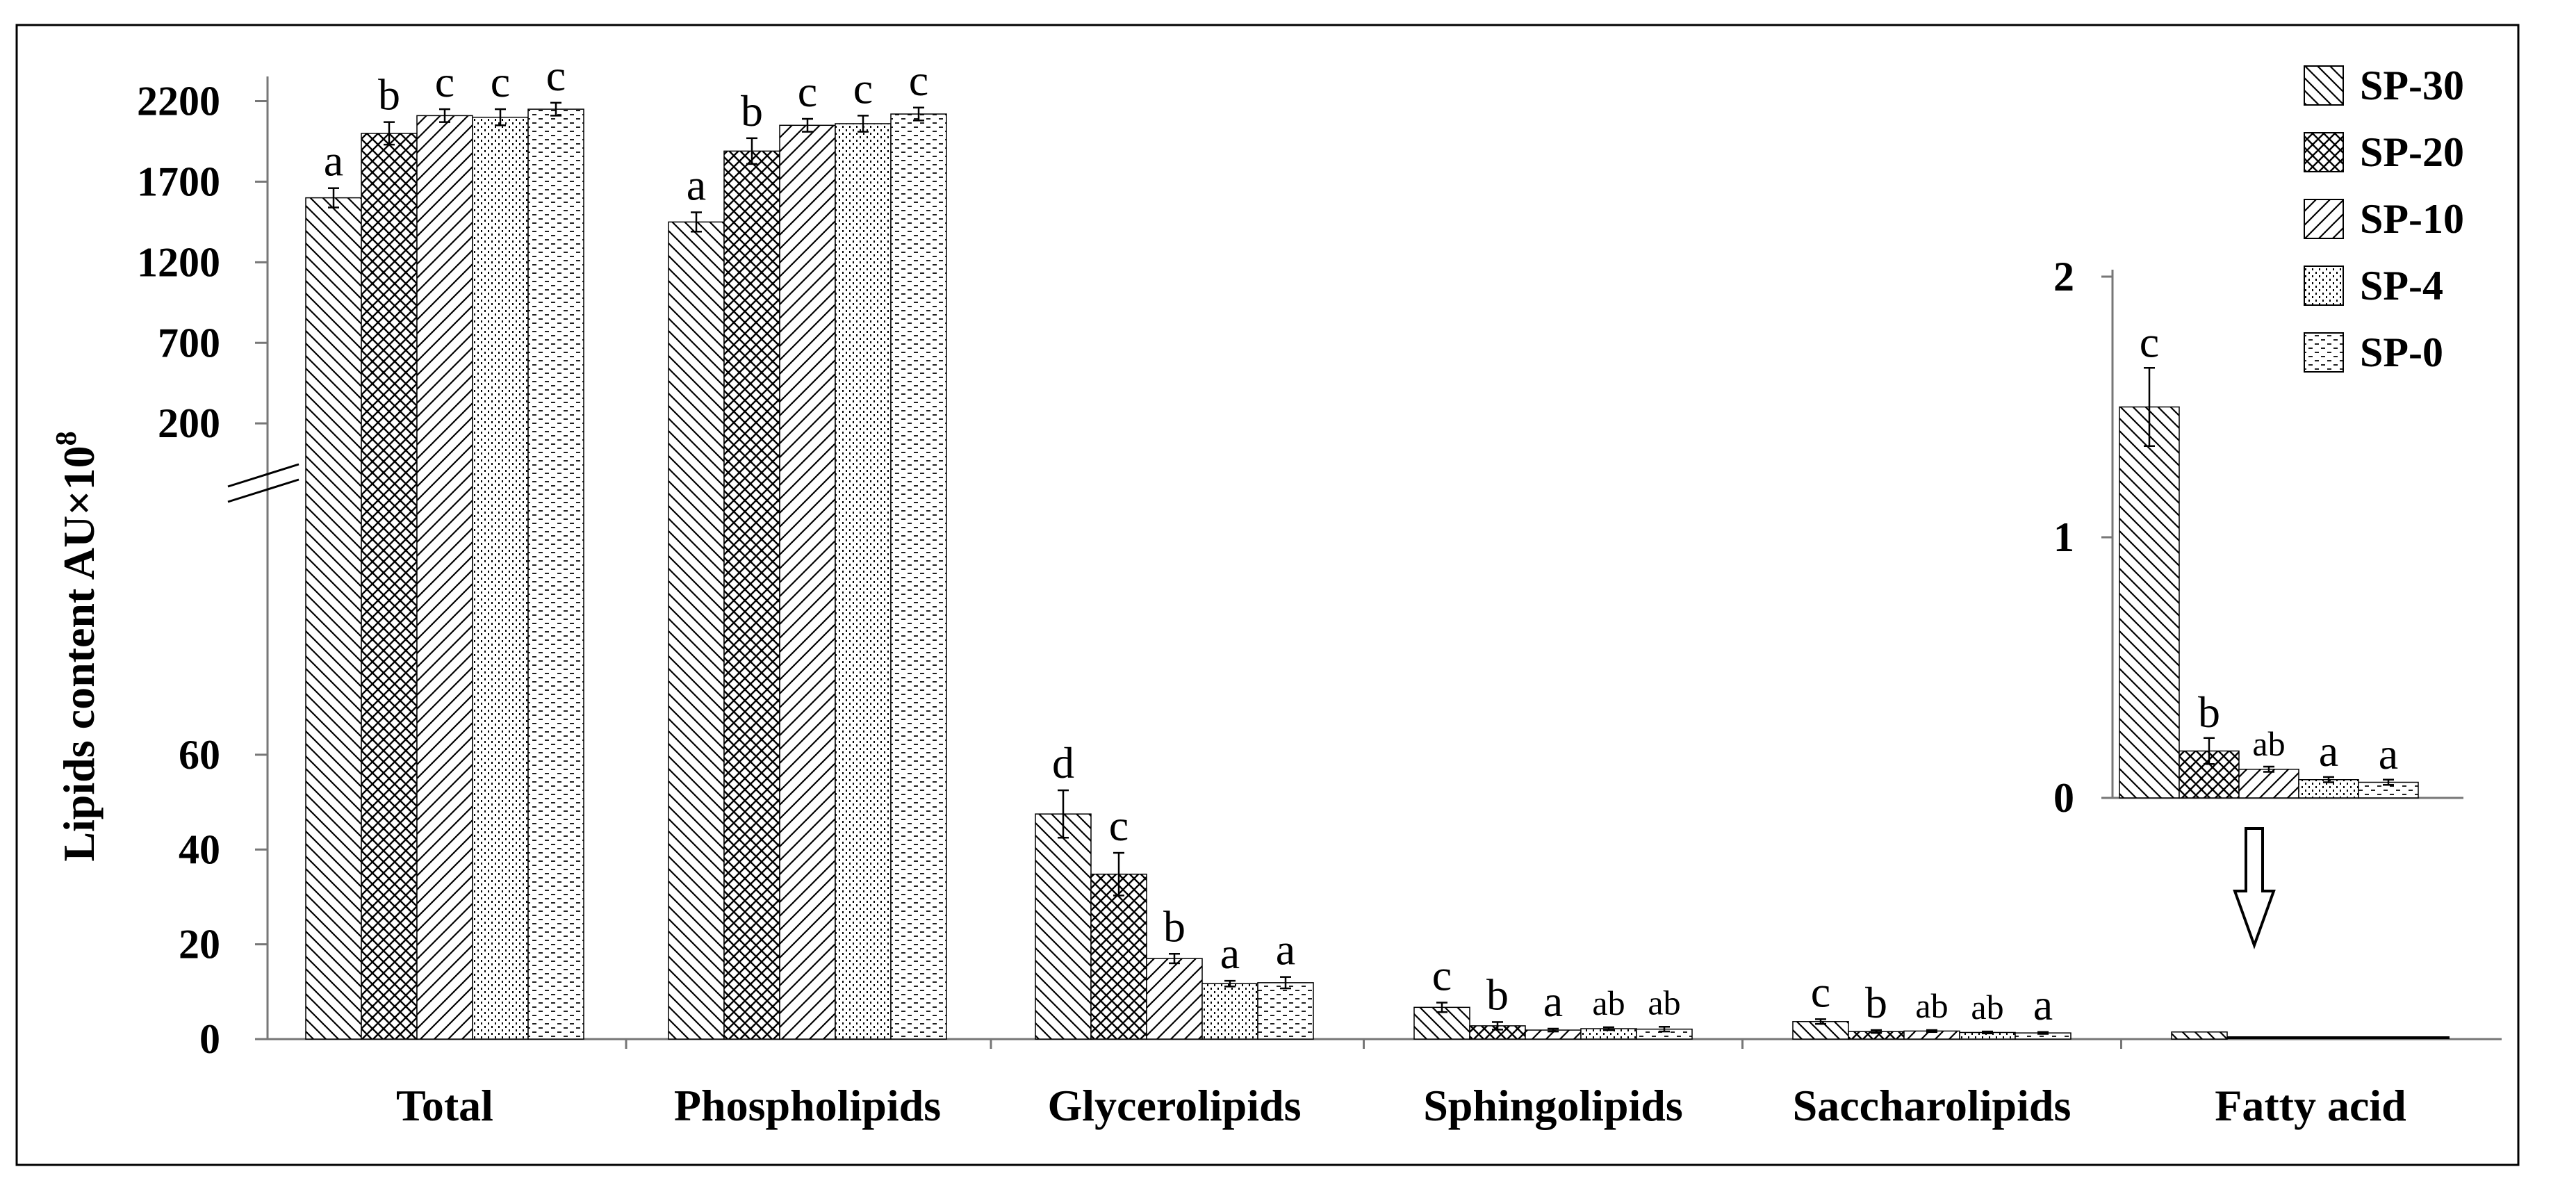  Describe the element at coordinates (1229, 1012) in the screenshot. I see `bar-sp-4-glycerolipids` at that location.